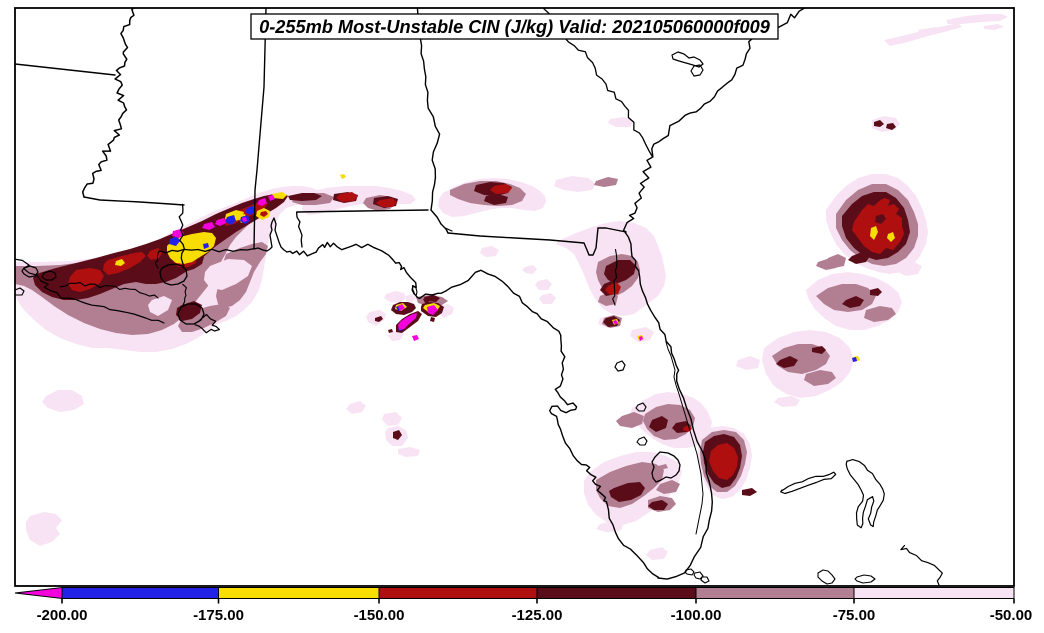 This screenshot has height=633, width=1044. Describe the element at coordinates (537, 615) in the screenshot. I see `svg-text: -125.00` at that location.